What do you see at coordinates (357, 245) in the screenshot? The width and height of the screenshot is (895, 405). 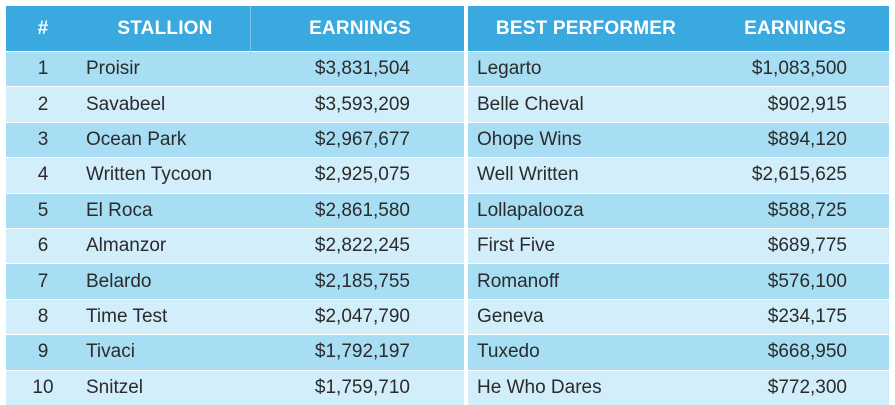 I see `stallion-earnings: $2,822,245` at bounding box center [357, 245].